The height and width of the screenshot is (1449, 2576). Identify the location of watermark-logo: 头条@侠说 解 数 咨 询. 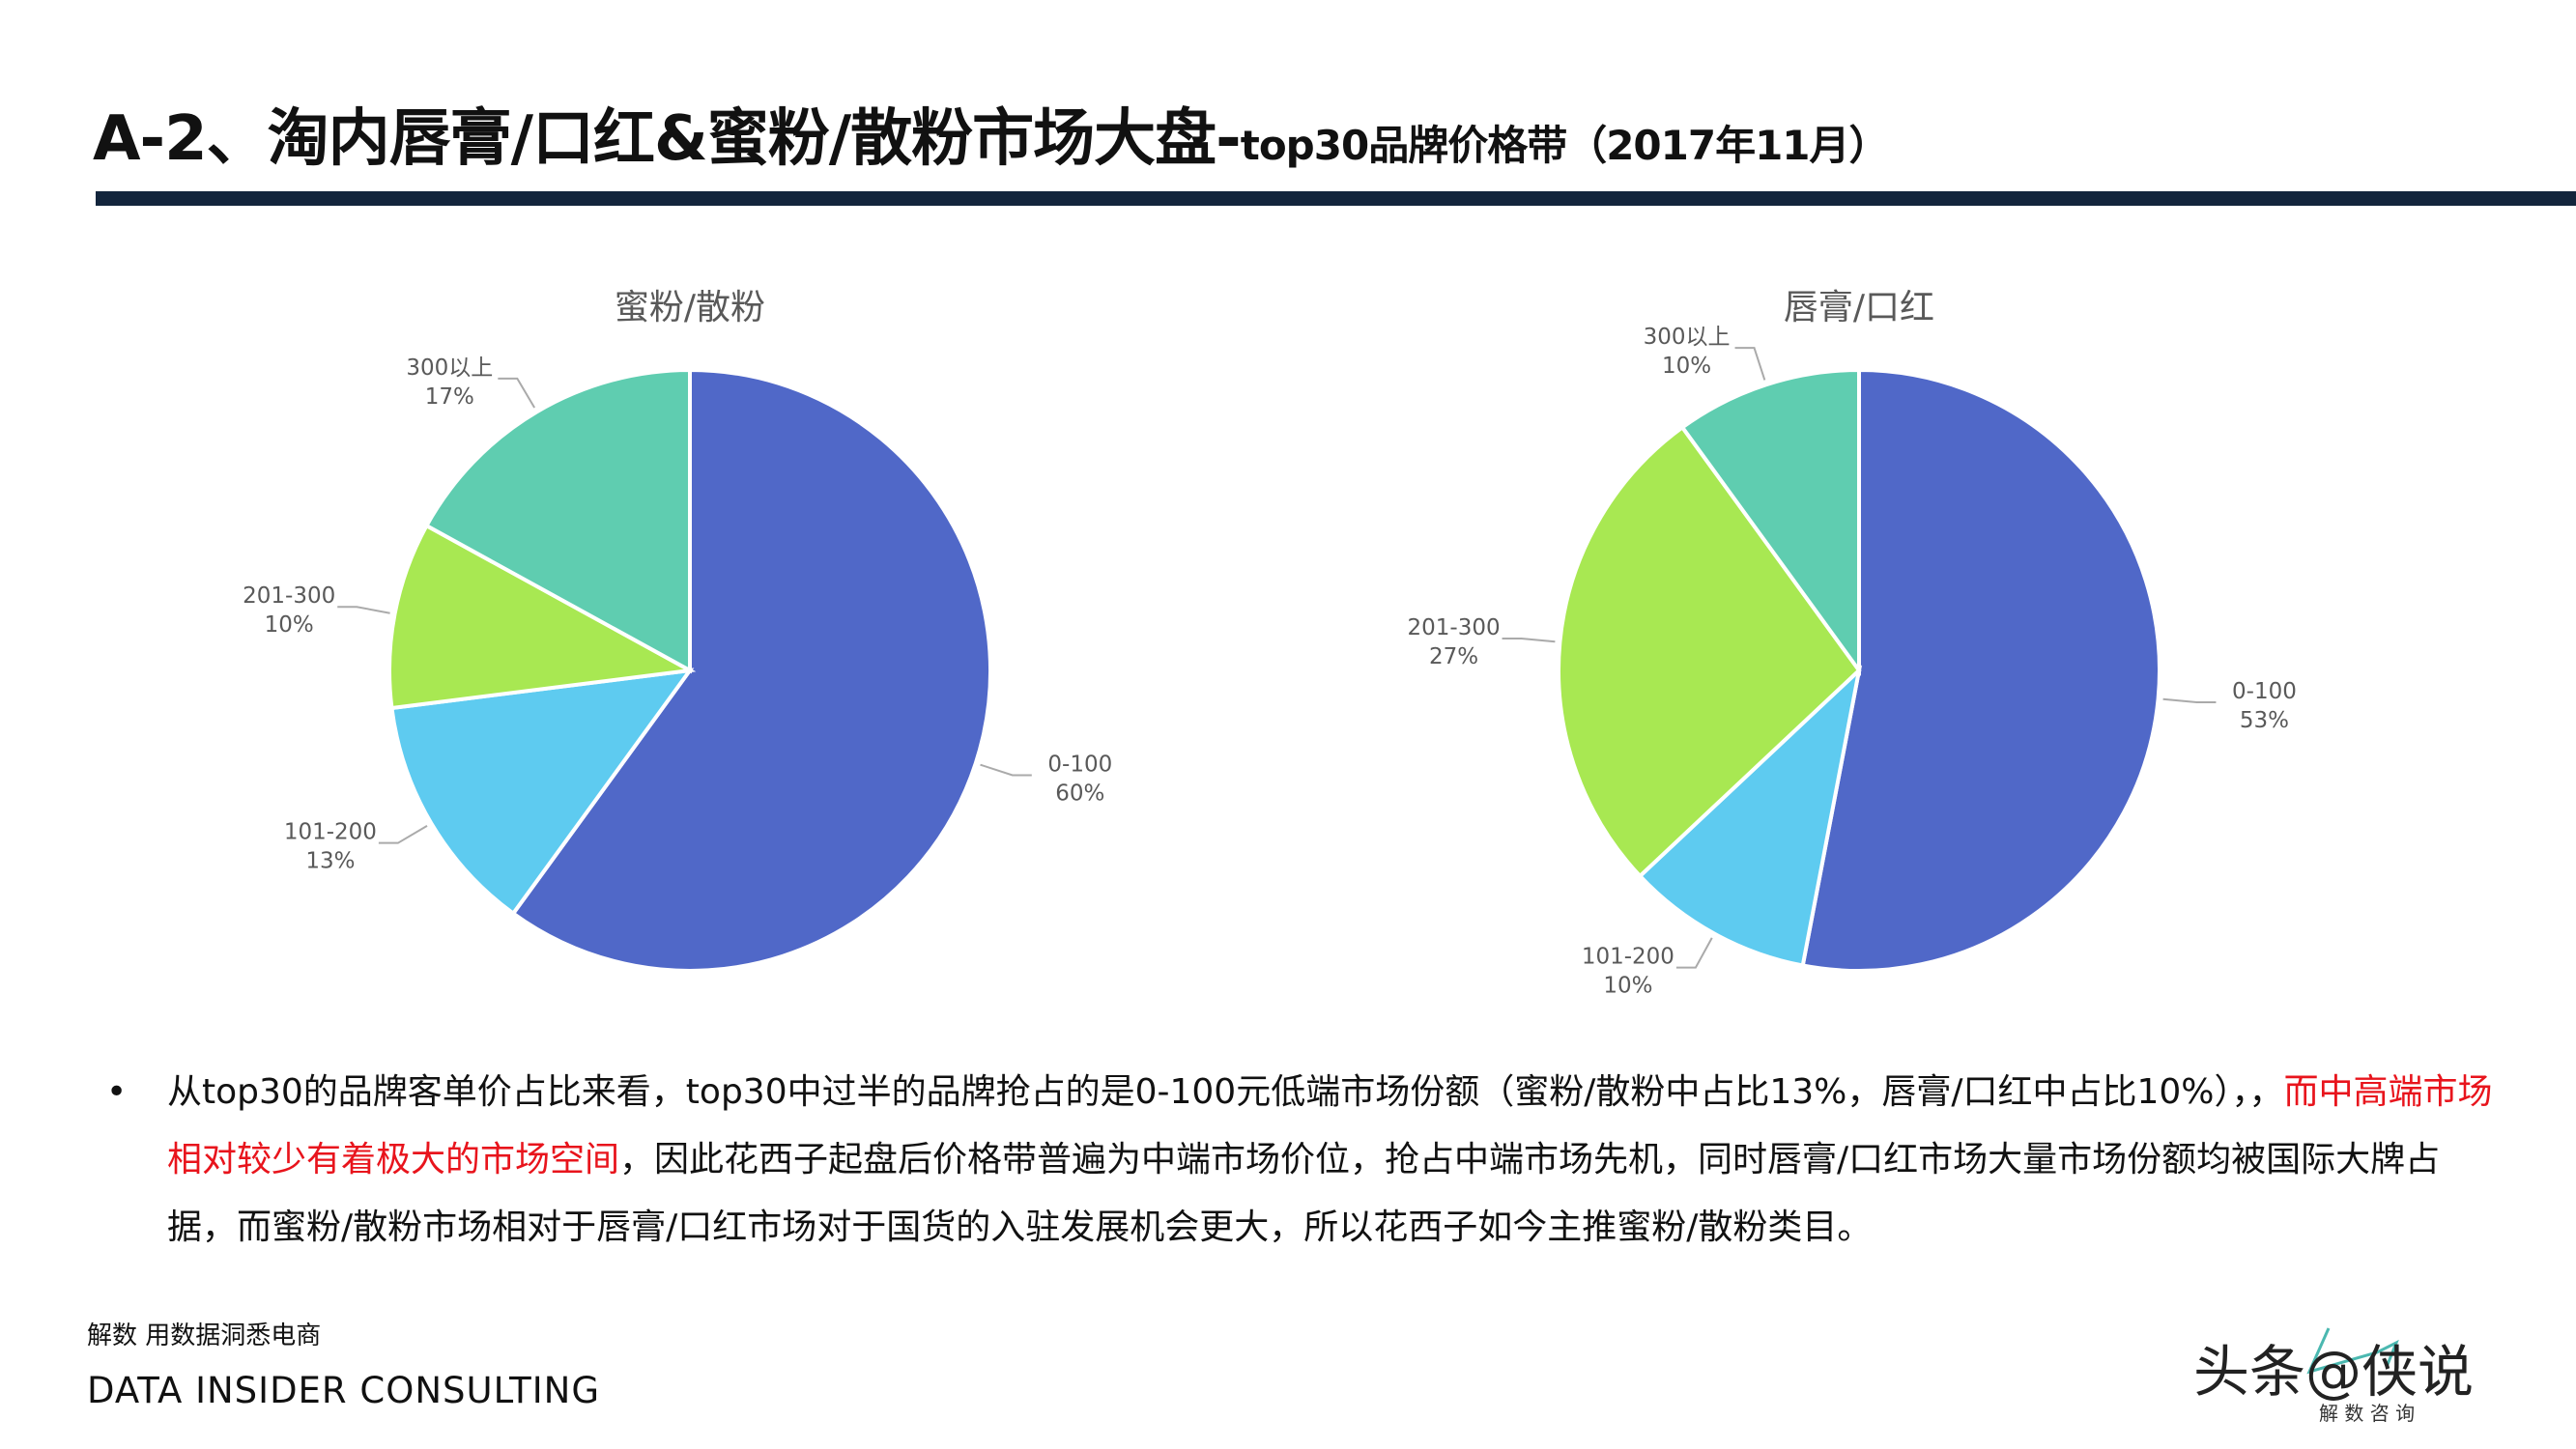
(2334, 1376).